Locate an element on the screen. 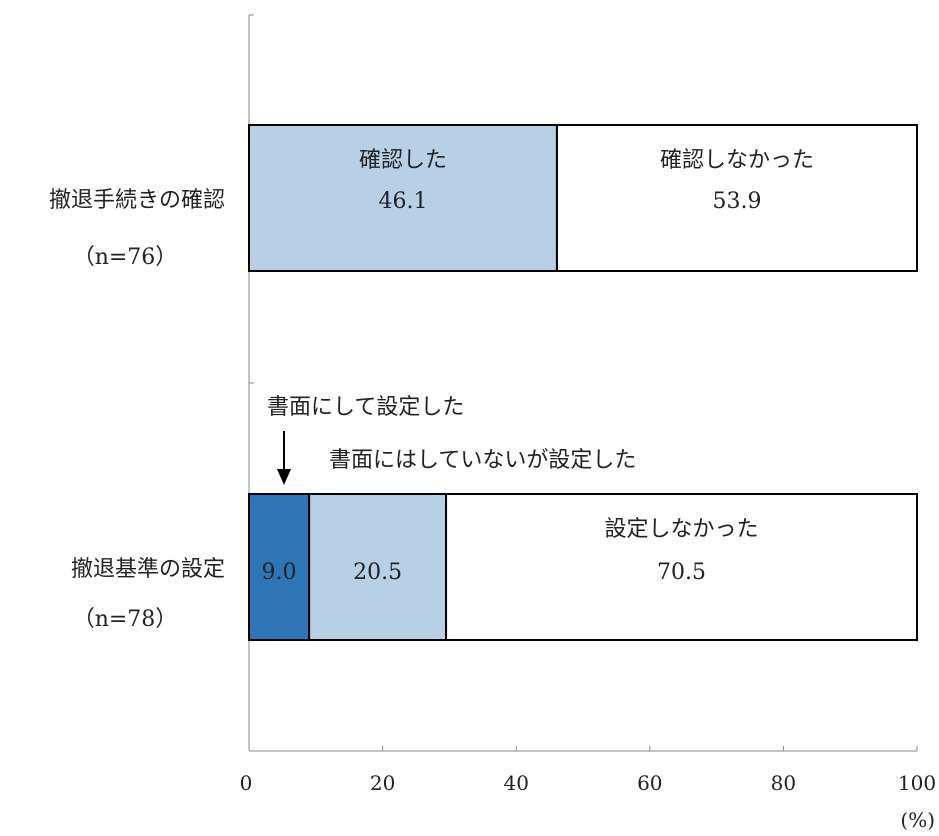  x-tick-label: 60 is located at coordinates (649, 783).